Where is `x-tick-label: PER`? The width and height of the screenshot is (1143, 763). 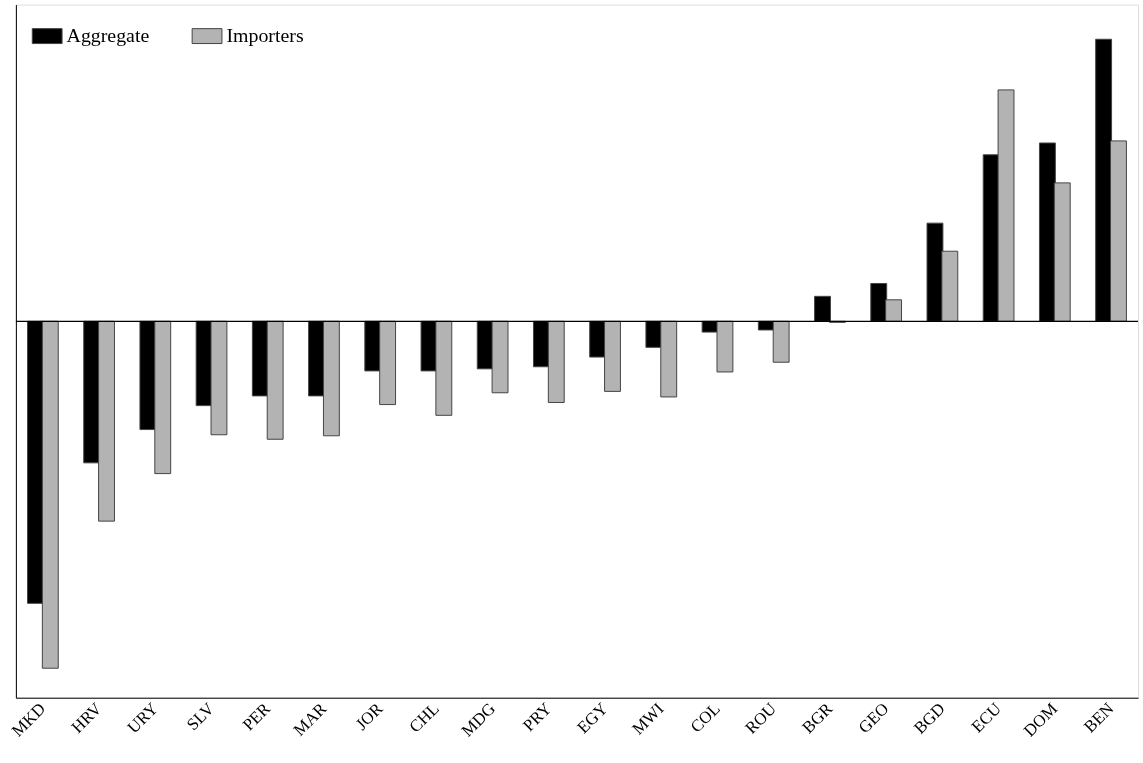
x-tick-label: PER is located at coordinates (256, 716).